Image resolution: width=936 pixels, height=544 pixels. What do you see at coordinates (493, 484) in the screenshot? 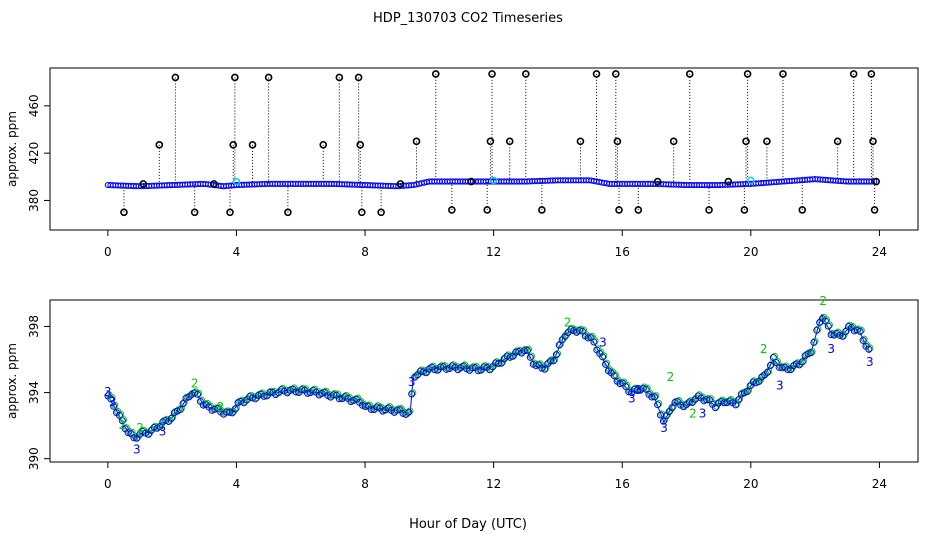
I see `bottom-x-tick-label: 12` at bounding box center [493, 484].